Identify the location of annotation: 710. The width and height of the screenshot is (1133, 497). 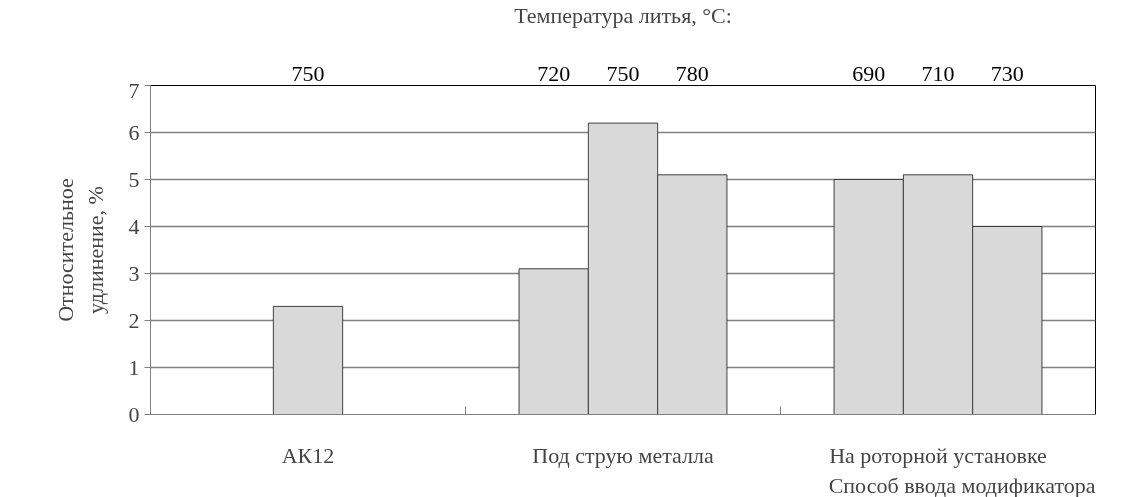
(938, 73).